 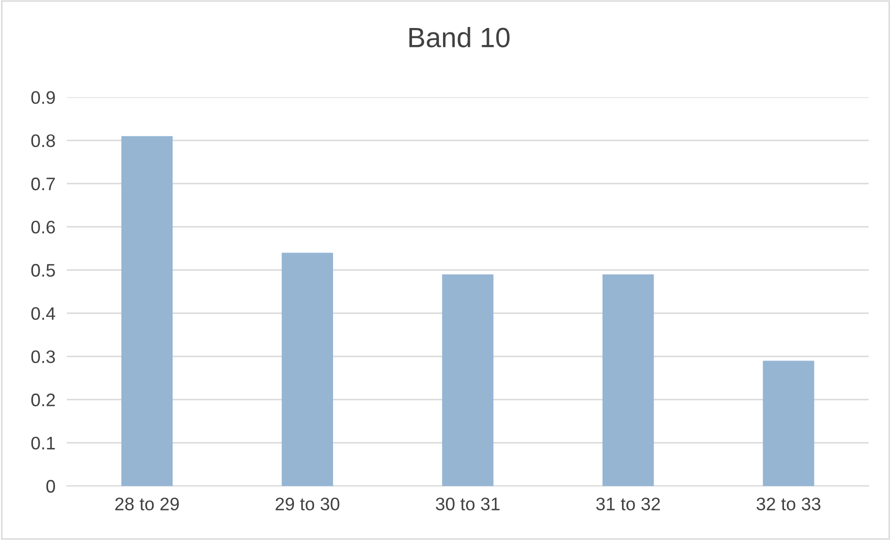 I want to click on y-tick-label: 0.7, so click(x=43, y=184).